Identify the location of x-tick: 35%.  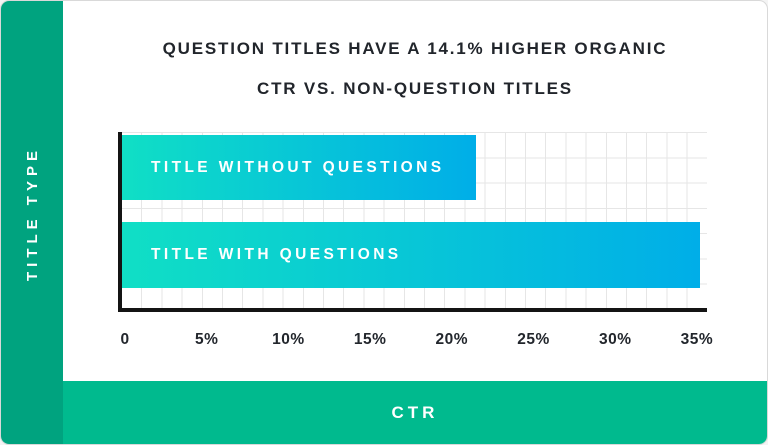
(697, 339).